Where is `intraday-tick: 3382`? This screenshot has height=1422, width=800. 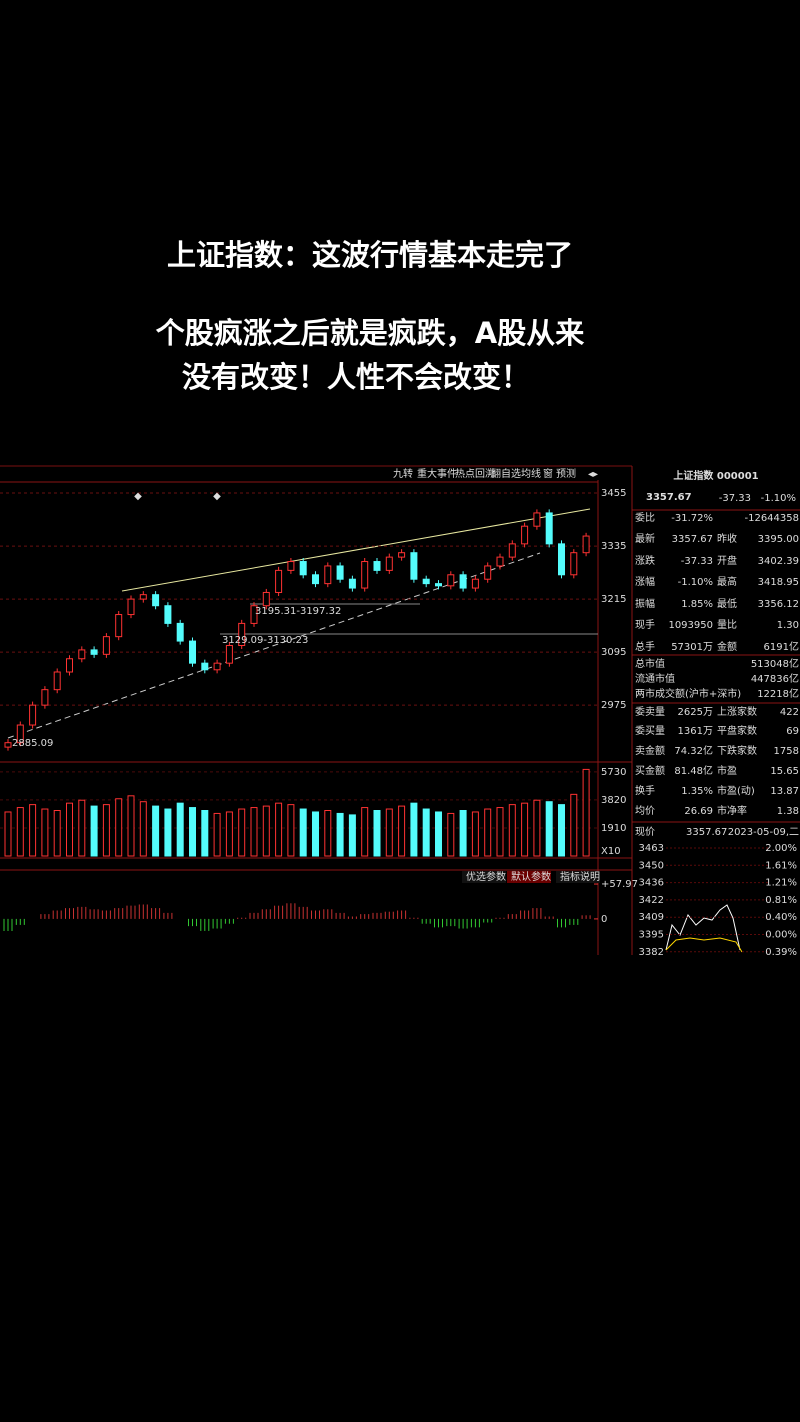
intraday-tick: 3382 is located at coordinates (651, 952).